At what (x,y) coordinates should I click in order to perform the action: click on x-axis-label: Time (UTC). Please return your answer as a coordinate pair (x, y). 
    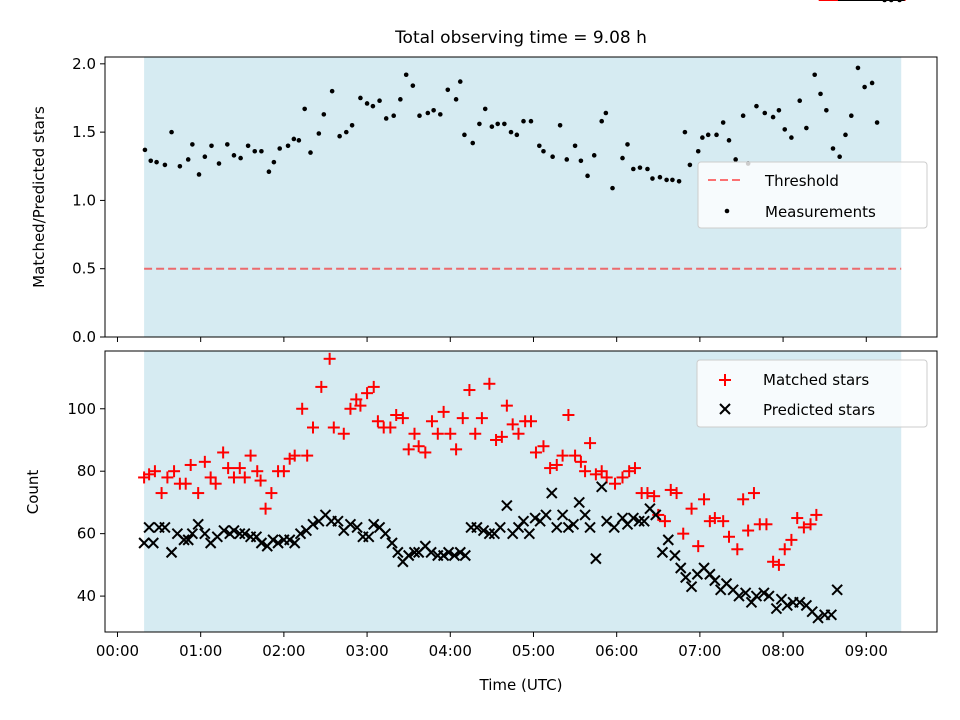
    Looking at the image, I should click on (521, 685).